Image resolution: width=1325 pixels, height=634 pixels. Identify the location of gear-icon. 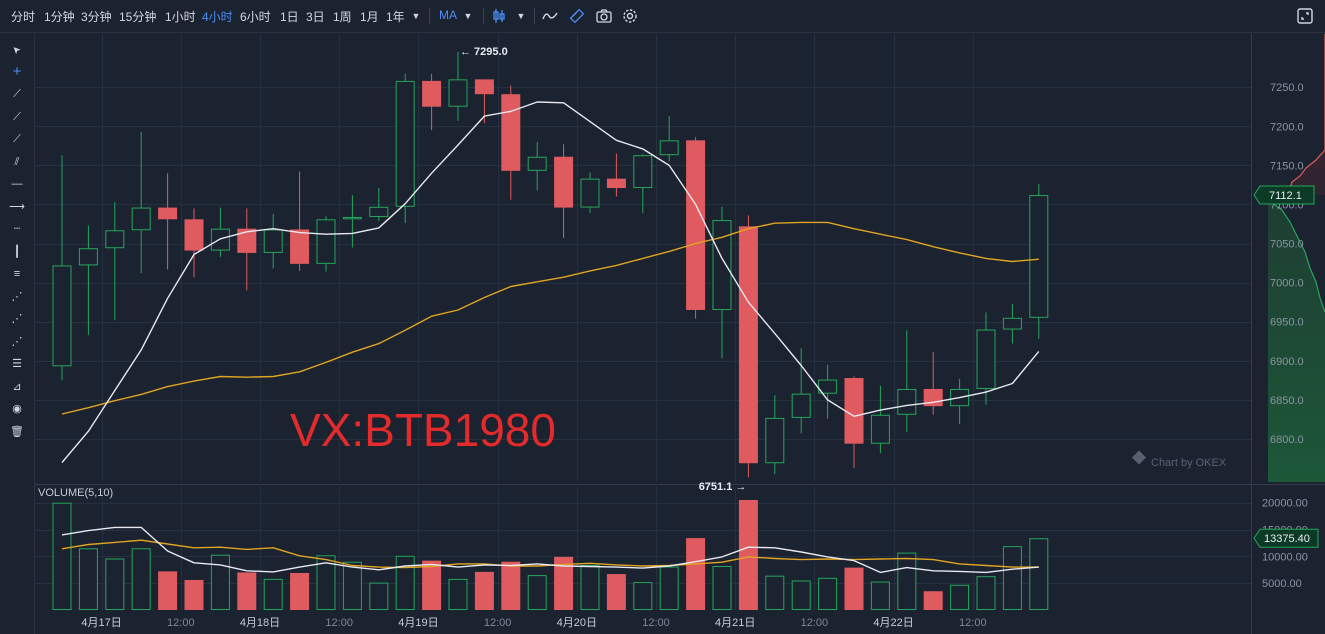
(630, 16).